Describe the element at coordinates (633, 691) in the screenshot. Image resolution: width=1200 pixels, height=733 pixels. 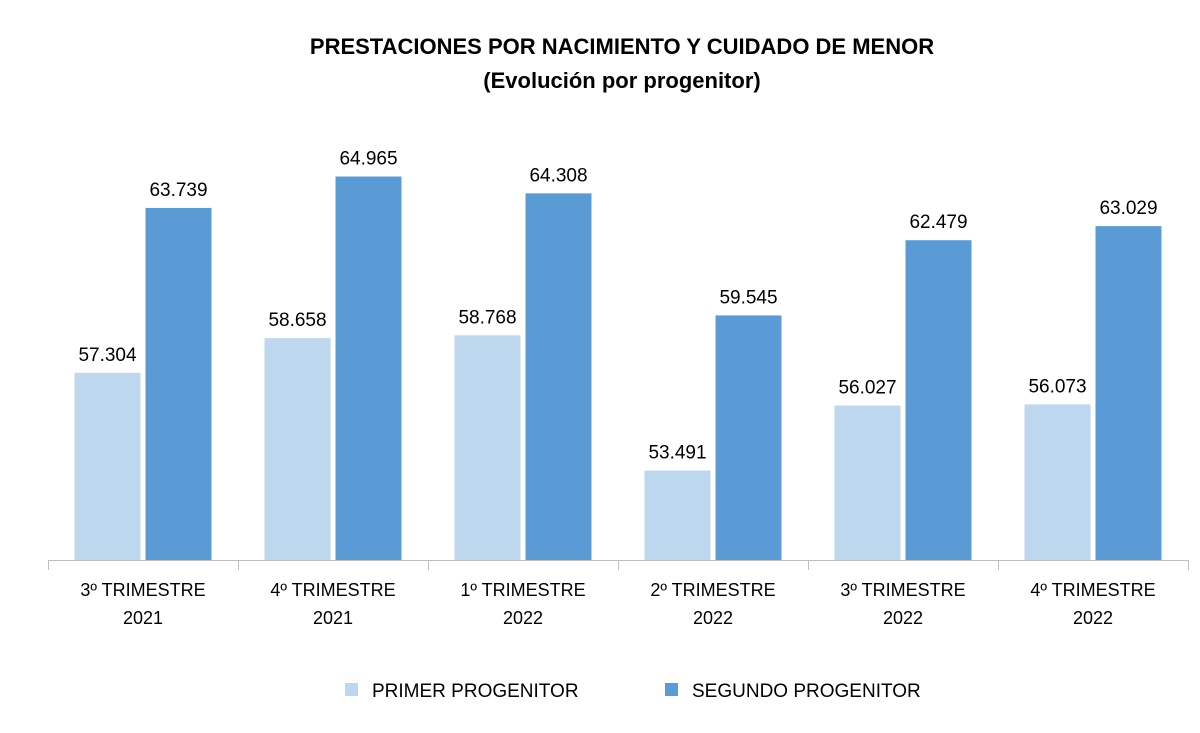
I see `legend: PRIMER PROGENITOR SEGUNDO PROGENITOR` at that location.